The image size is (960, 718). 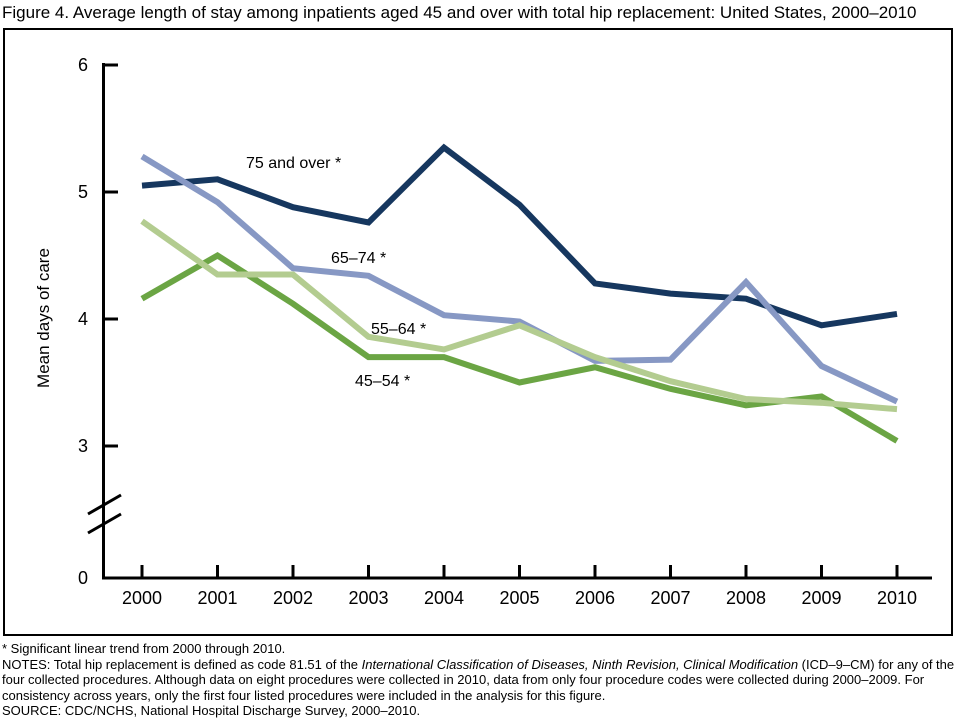 What do you see at coordinates (519, 598) in the screenshot?
I see `x-tick-label: 2005` at bounding box center [519, 598].